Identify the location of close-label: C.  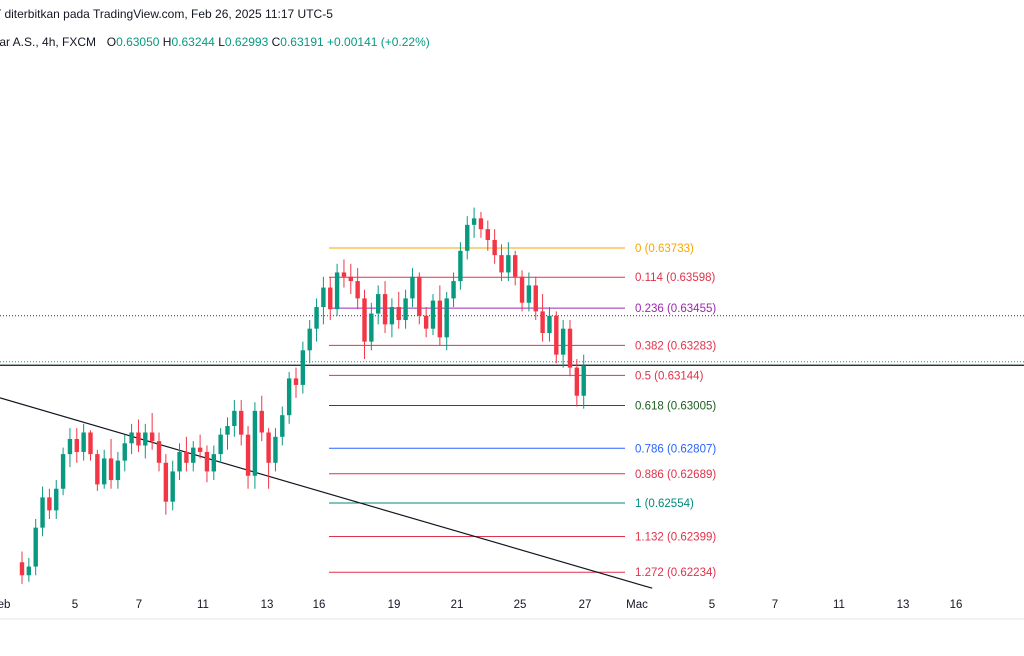
(276, 42).